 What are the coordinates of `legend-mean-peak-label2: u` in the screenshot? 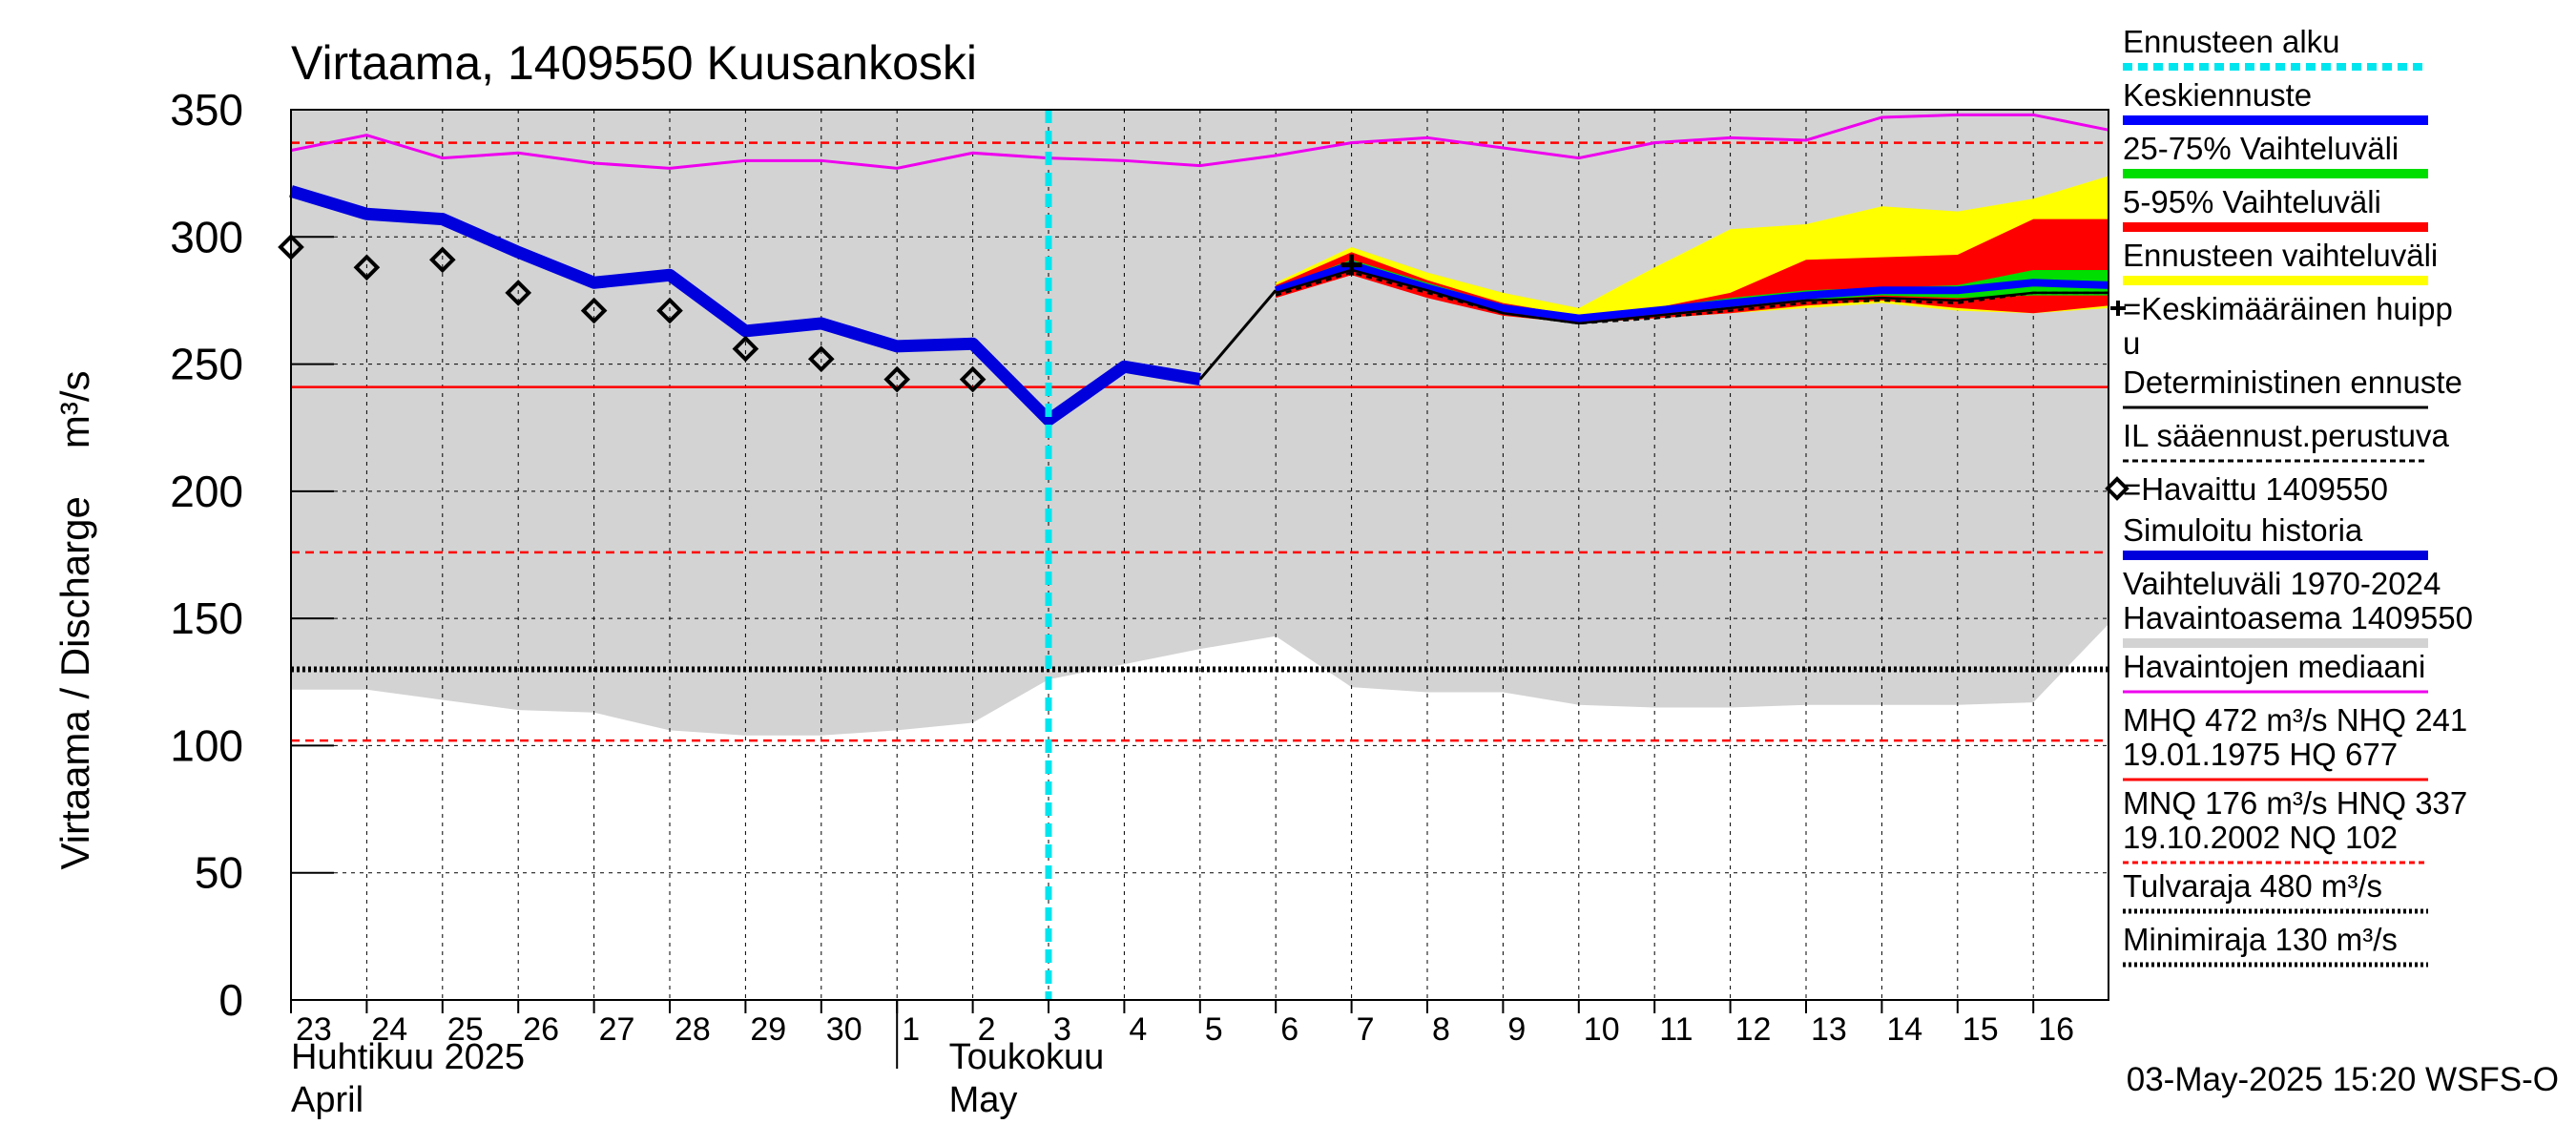 It's located at (2131, 343).